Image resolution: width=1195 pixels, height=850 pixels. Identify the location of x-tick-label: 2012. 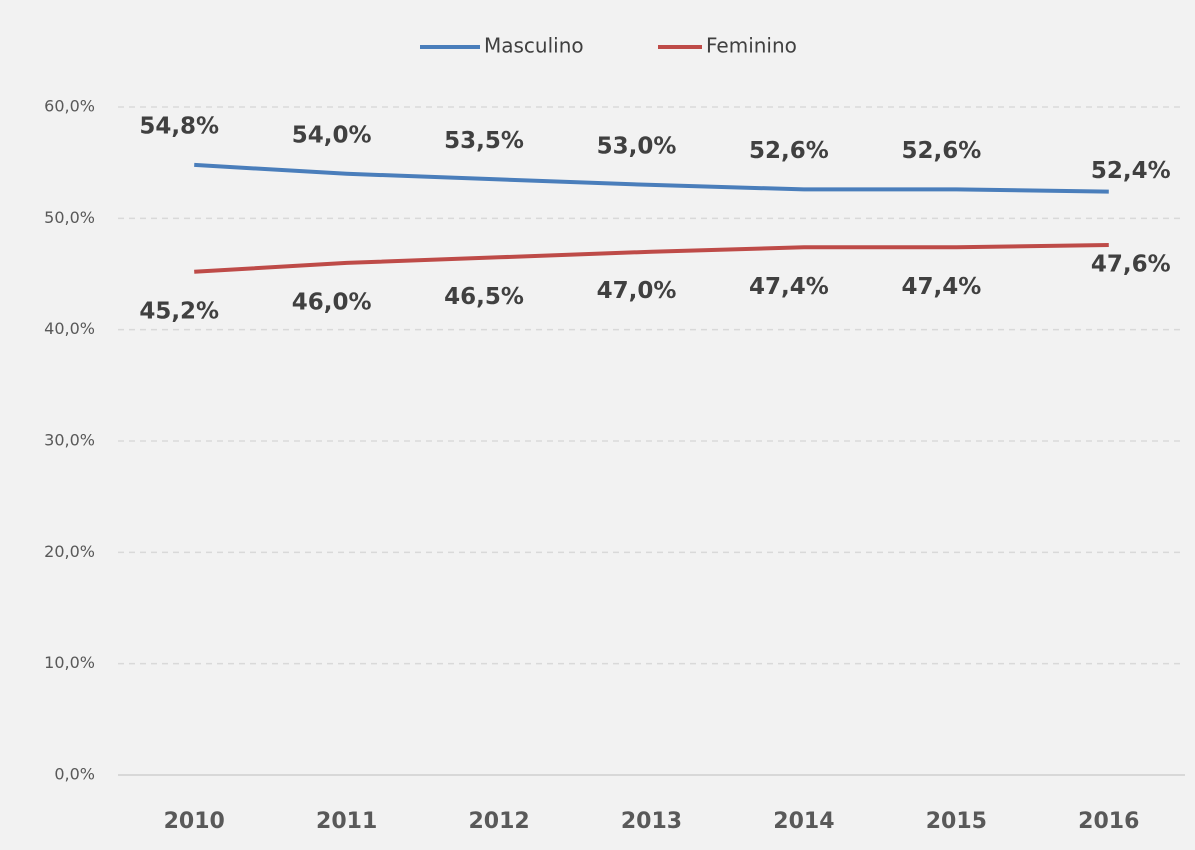
(498, 821).